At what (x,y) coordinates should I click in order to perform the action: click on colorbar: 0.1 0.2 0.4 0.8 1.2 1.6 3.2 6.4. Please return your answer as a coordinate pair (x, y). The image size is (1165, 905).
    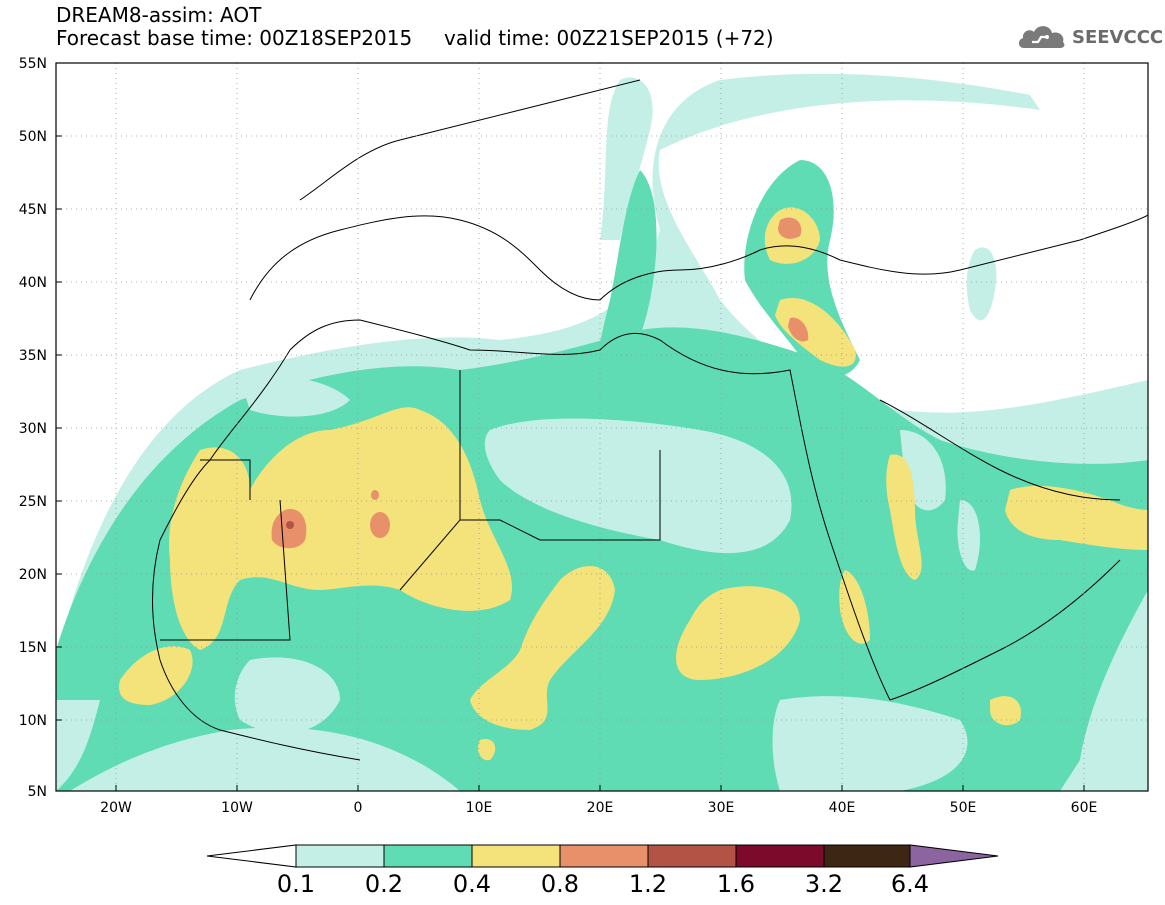
    Looking at the image, I should click on (602, 871).